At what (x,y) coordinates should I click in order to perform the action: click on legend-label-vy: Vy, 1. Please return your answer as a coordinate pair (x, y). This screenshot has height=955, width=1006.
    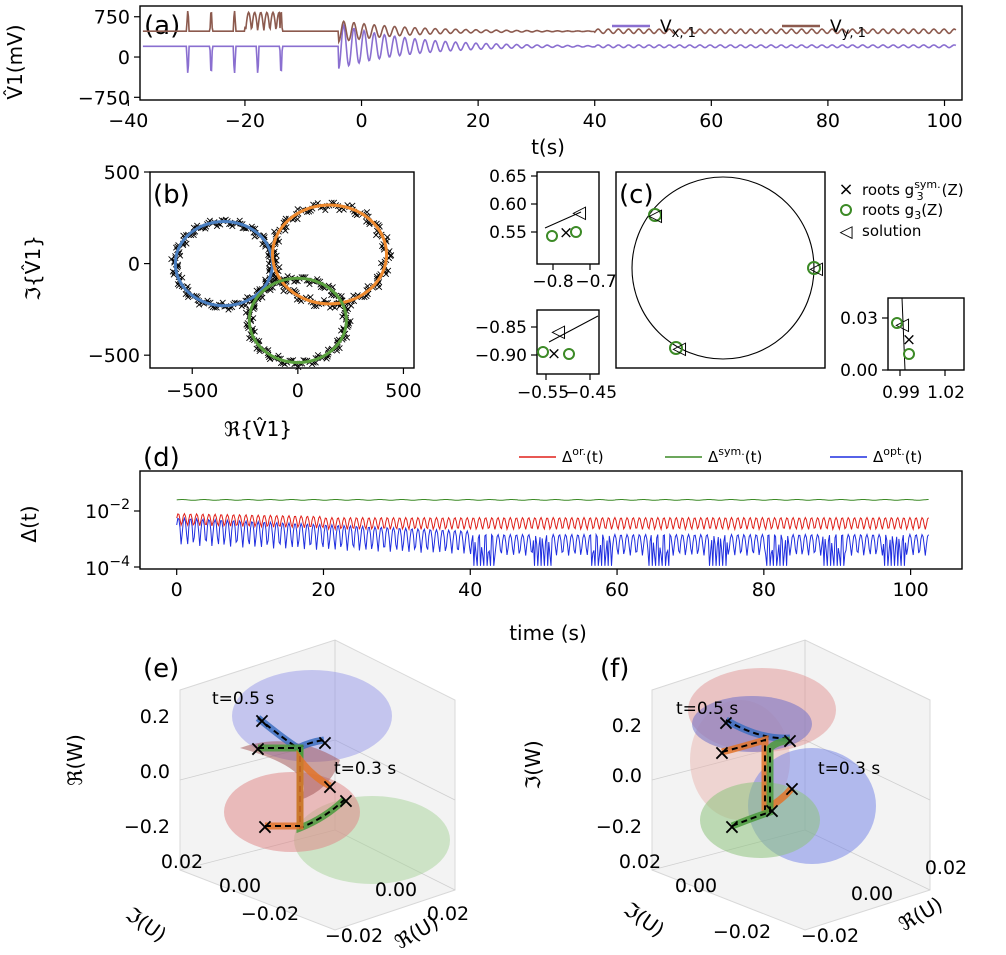
    Looking at the image, I should click on (848, 29).